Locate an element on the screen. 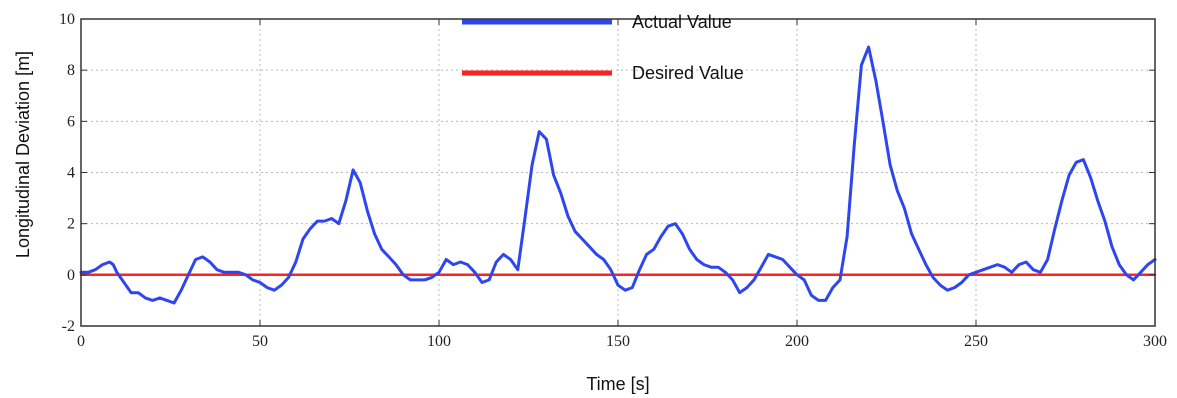  y-tick-label: 10 is located at coordinates (67, 19).